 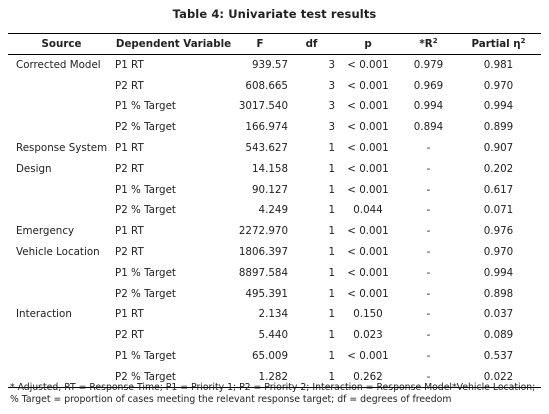 What do you see at coordinates (368, 44) in the screenshot?
I see `header-p: p` at bounding box center [368, 44].